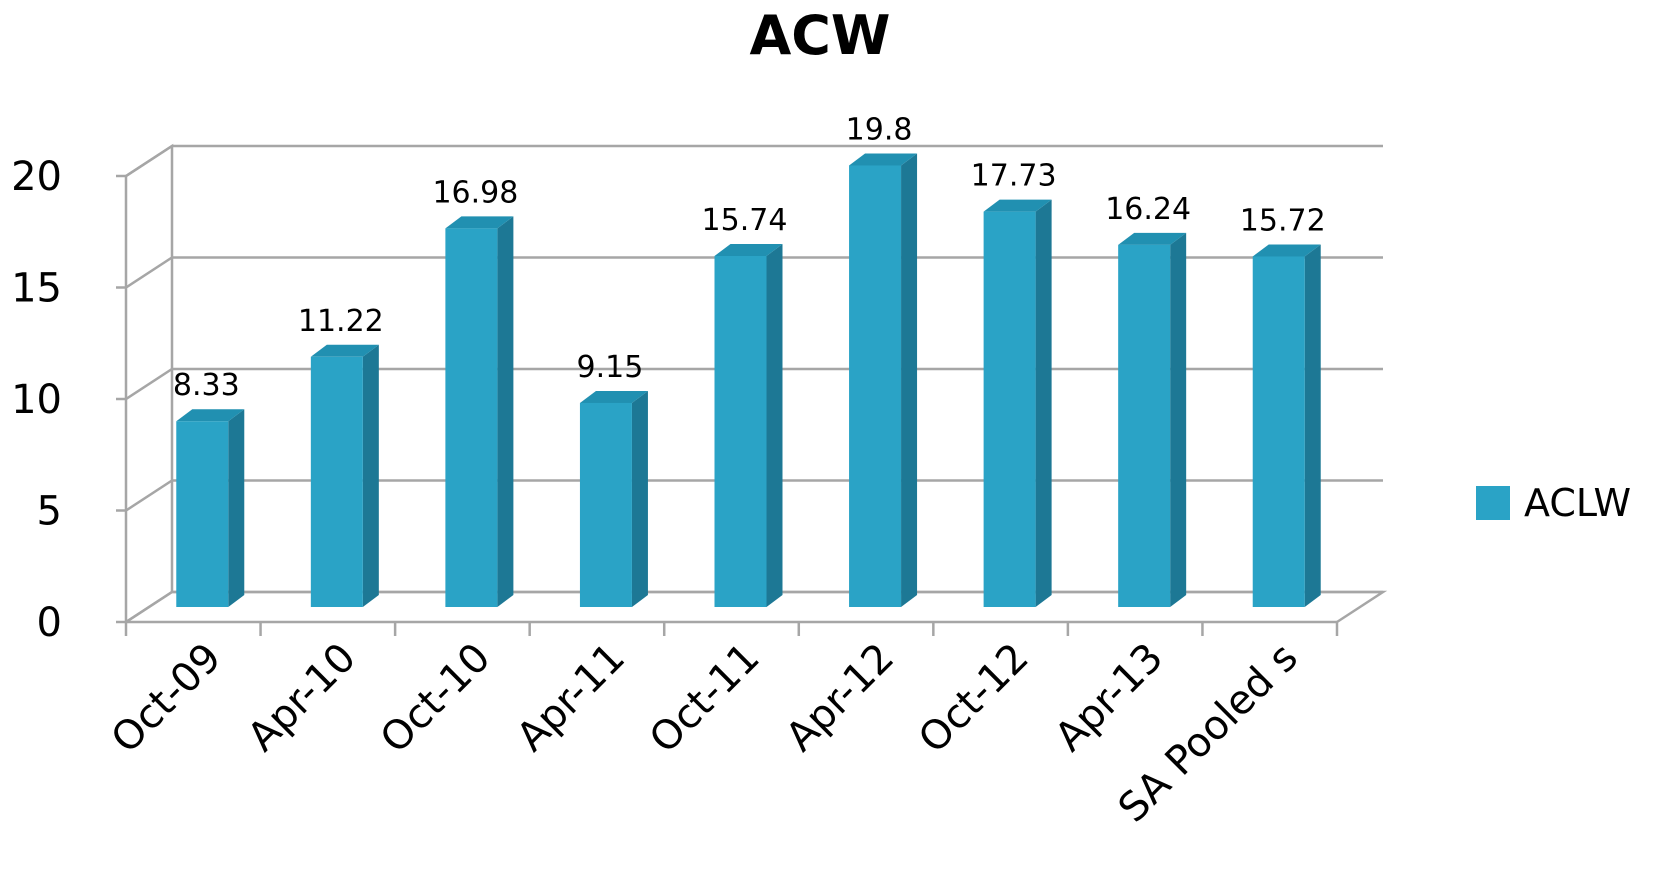  What do you see at coordinates (149, 367) in the screenshot?
I see `left-wall` at bounding box center [149, 367].